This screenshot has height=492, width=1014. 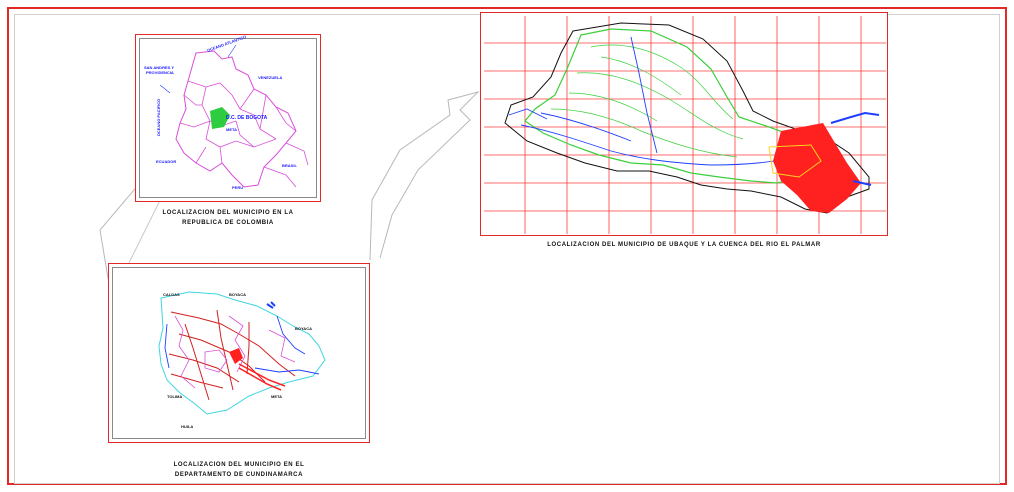 I want to click on cundinamarca-boundaries, so click(x=240, y=354).